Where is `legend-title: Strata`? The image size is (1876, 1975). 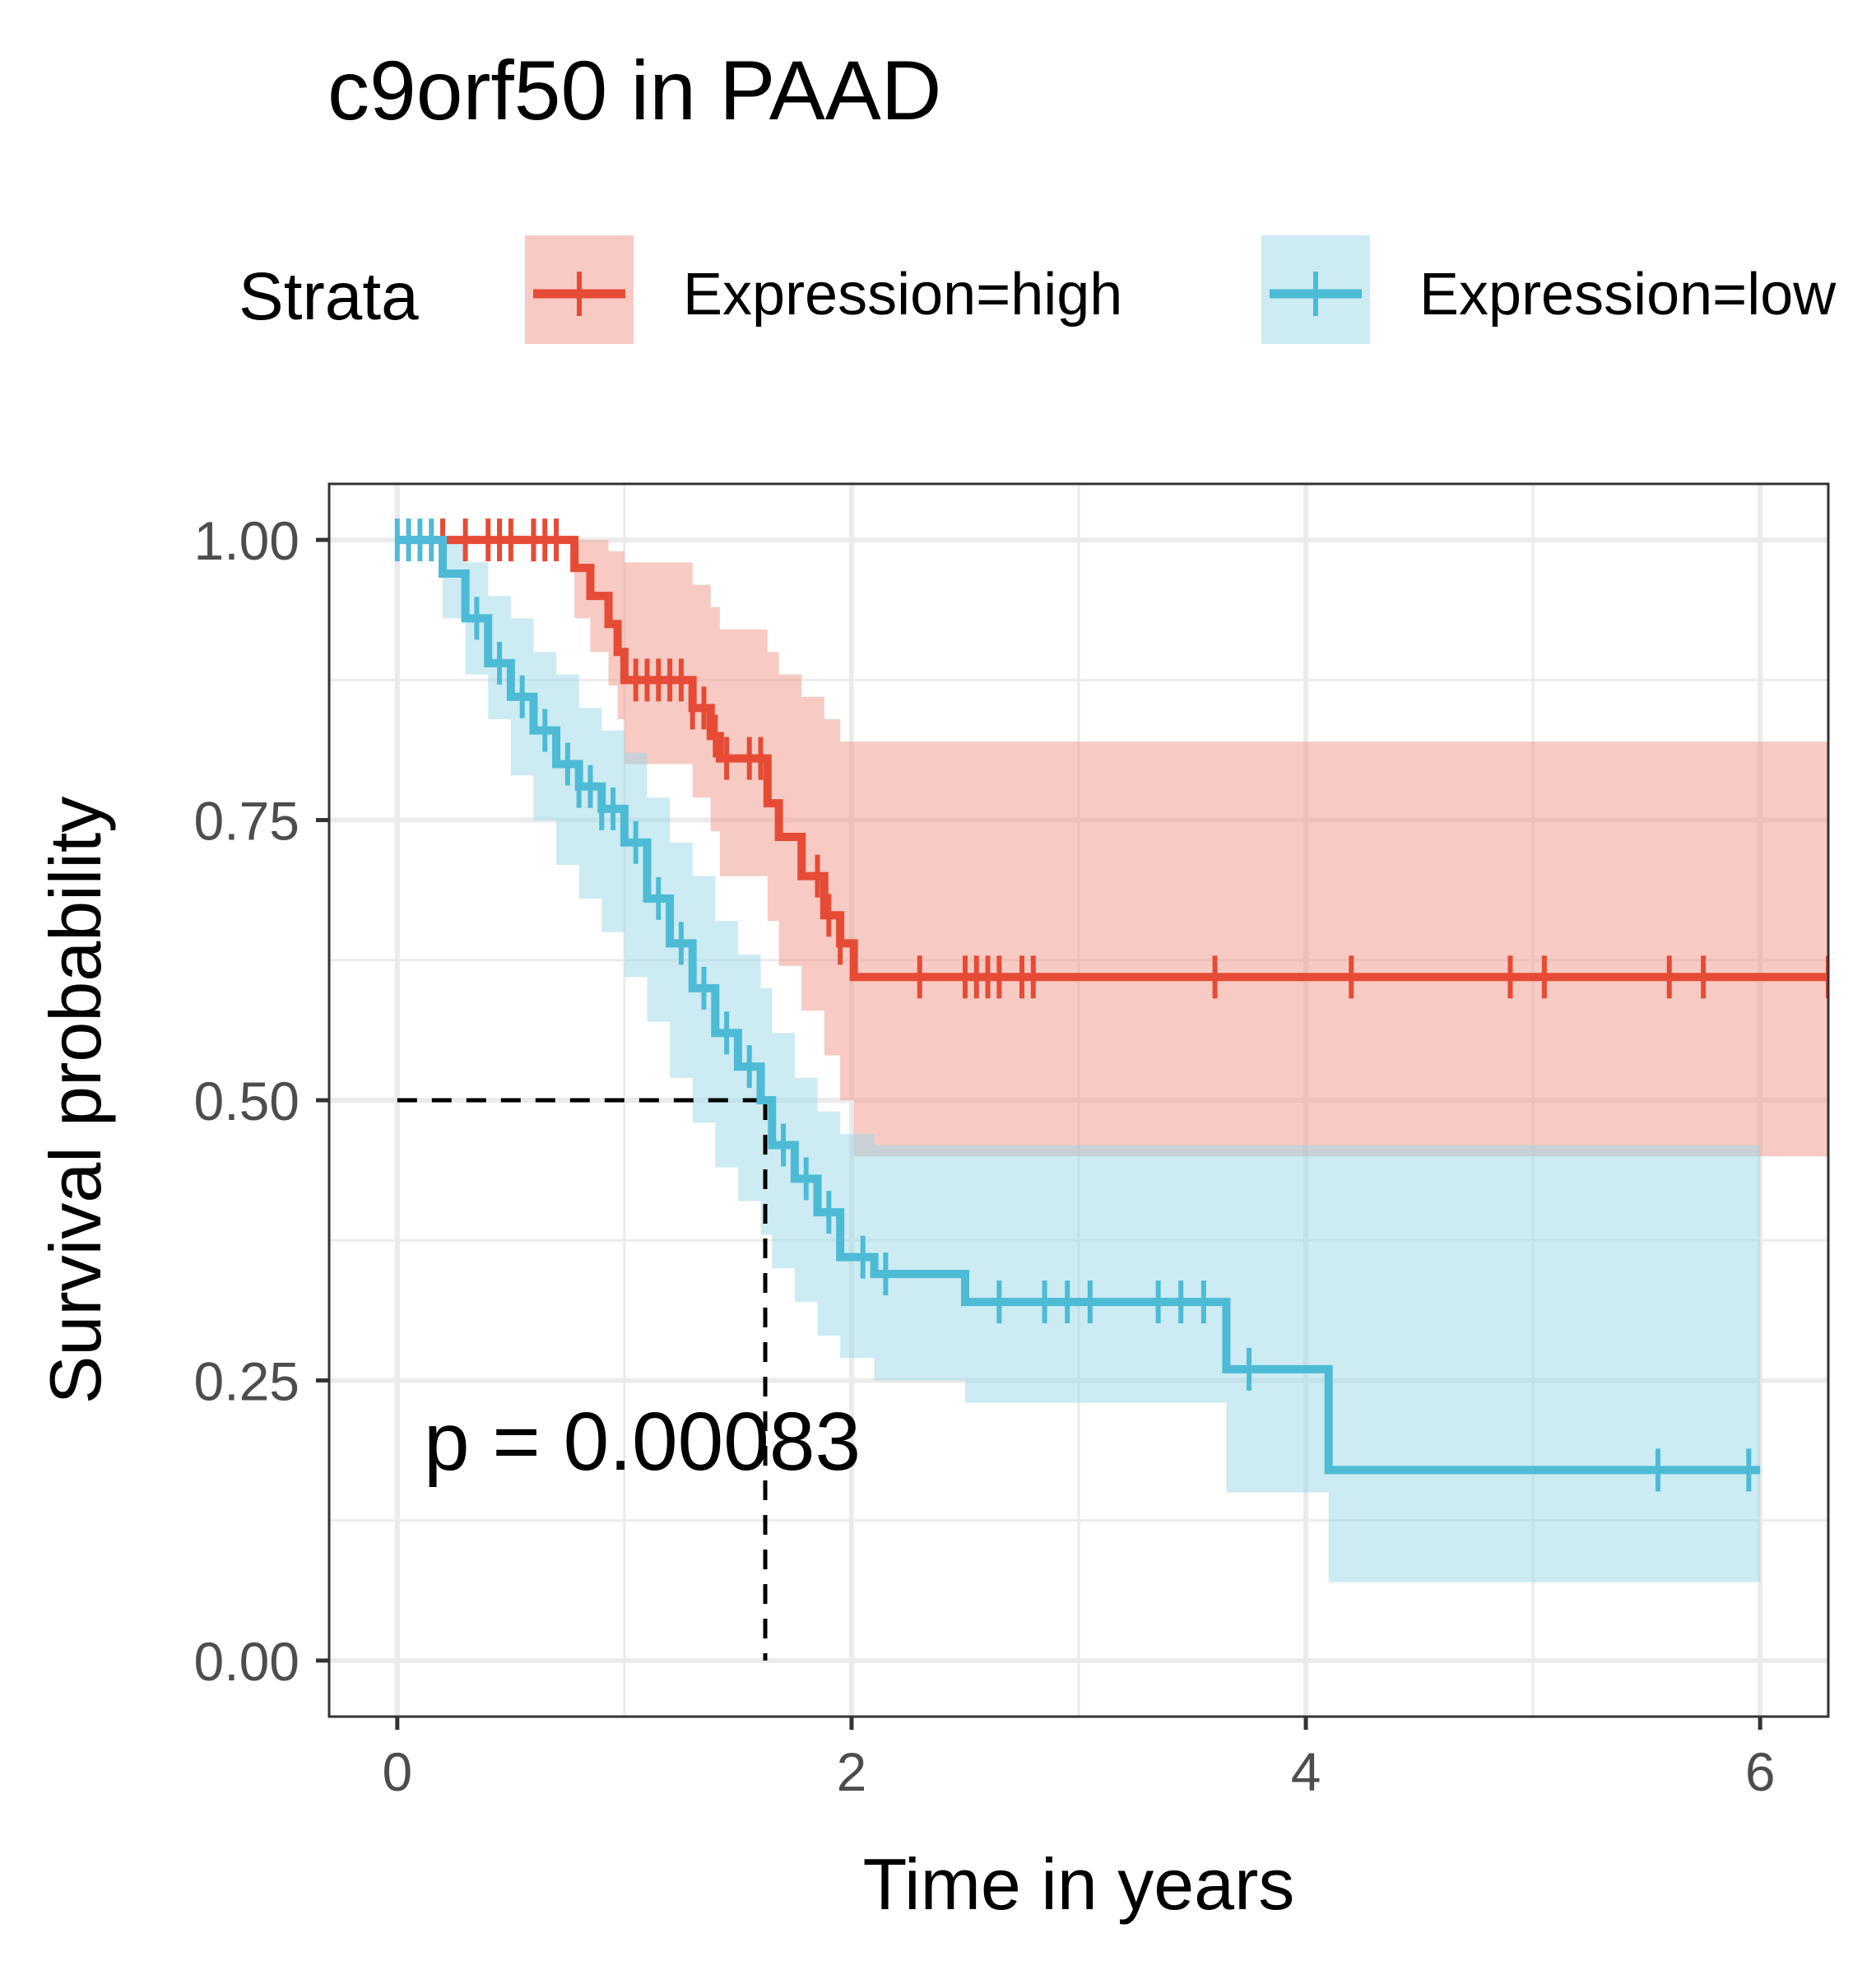
legend-title: Strata is located at coordinates (329, 296).